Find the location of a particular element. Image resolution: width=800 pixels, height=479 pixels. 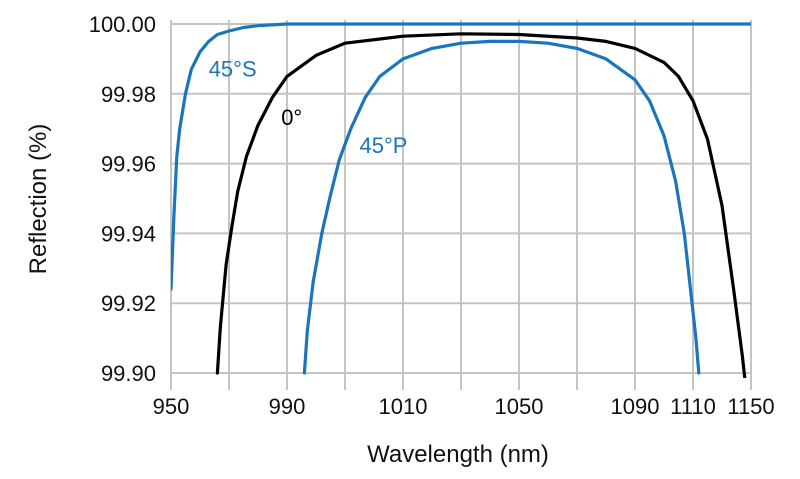

x-tick-label: 990 is located at coordinates (287, 406).